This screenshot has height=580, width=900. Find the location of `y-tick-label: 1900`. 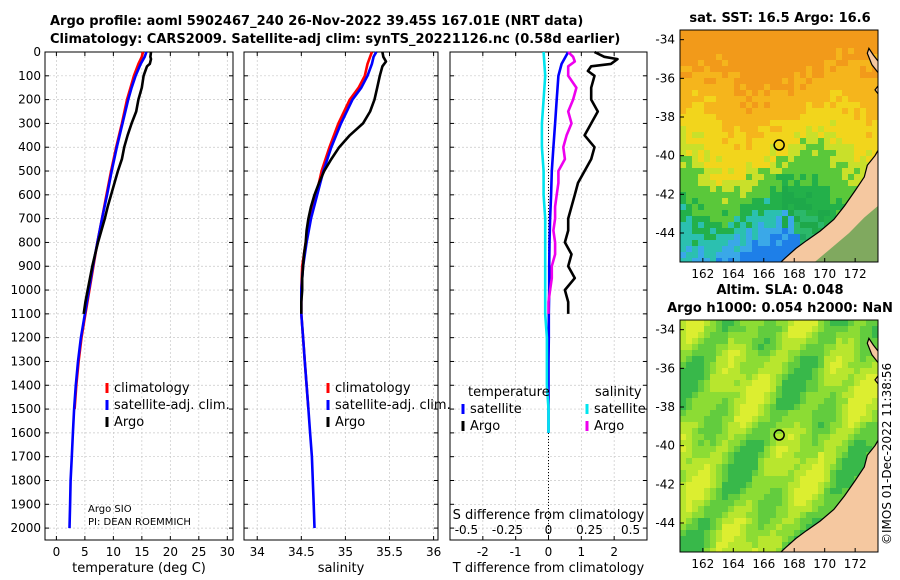

y-tick-label: 1900 is located at coordinates (25, 504).